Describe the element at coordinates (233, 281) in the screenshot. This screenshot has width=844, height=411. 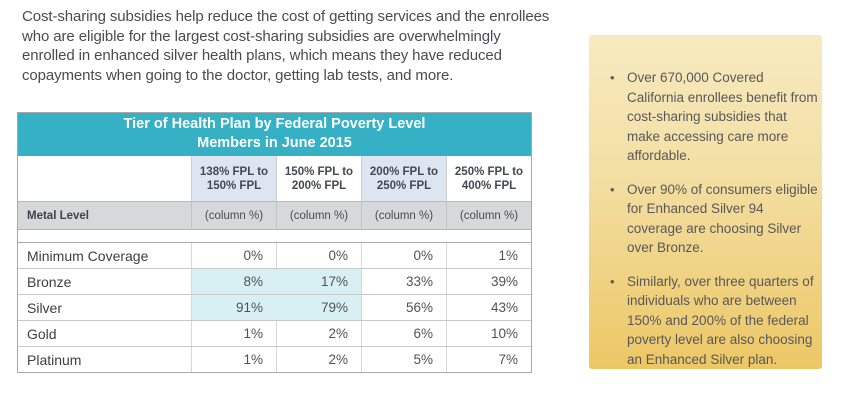
I see `cell-value-highlighted: 8%` at that location.